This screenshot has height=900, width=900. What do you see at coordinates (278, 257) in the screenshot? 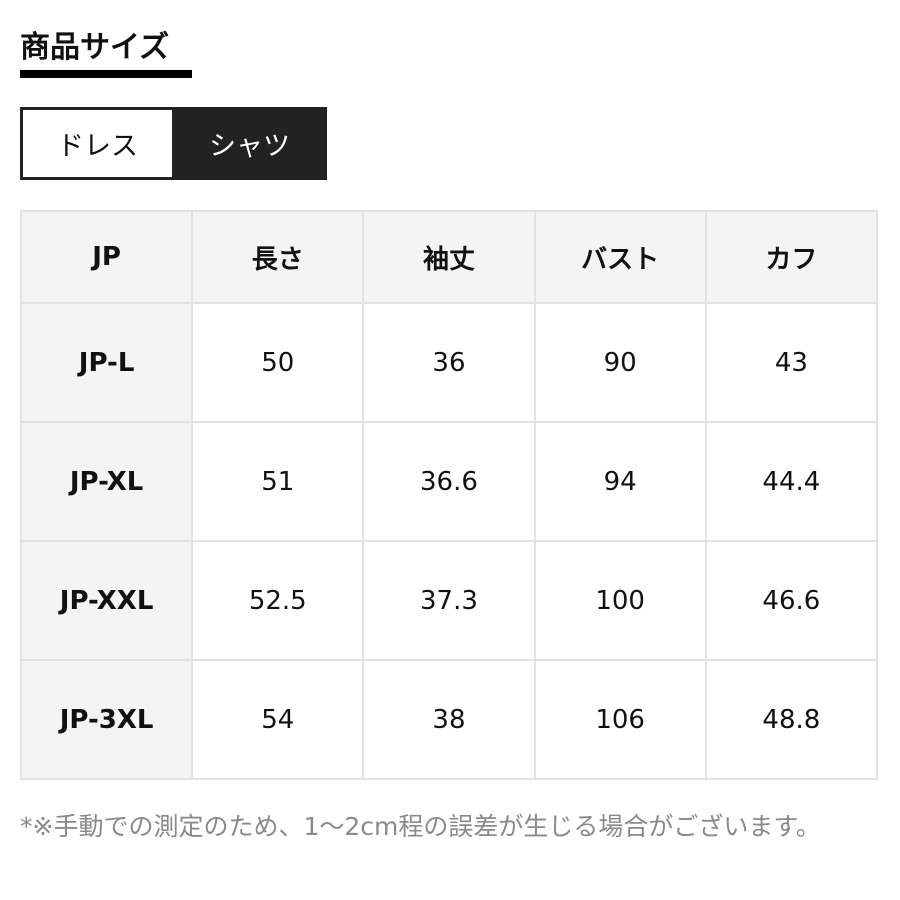
I see `header-length: 長さ` at bounding box center [278, 257].